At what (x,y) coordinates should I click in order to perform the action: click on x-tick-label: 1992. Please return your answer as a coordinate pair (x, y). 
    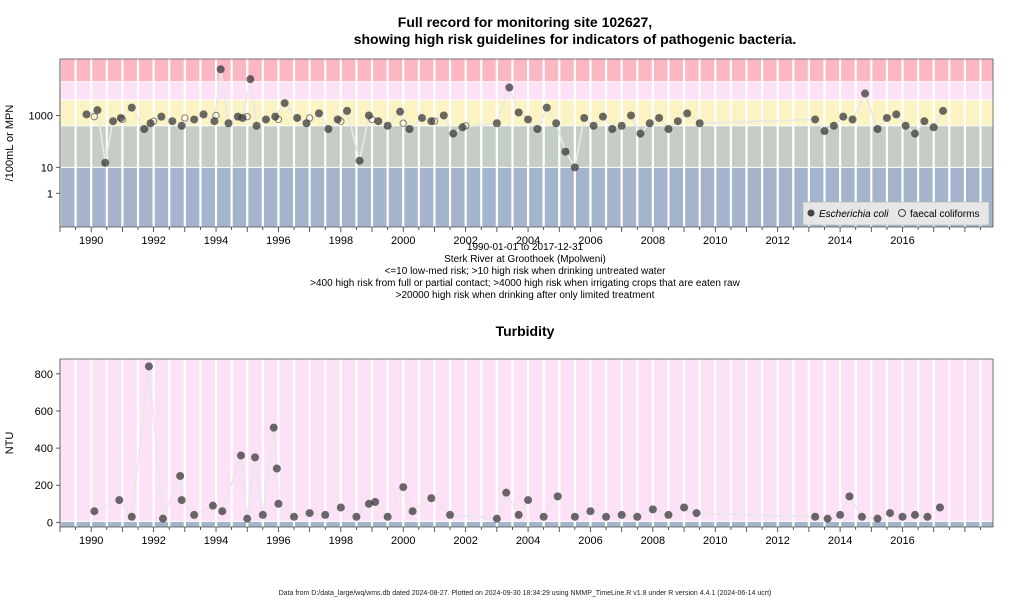
    Looking at the image, I should click on (153, 541).